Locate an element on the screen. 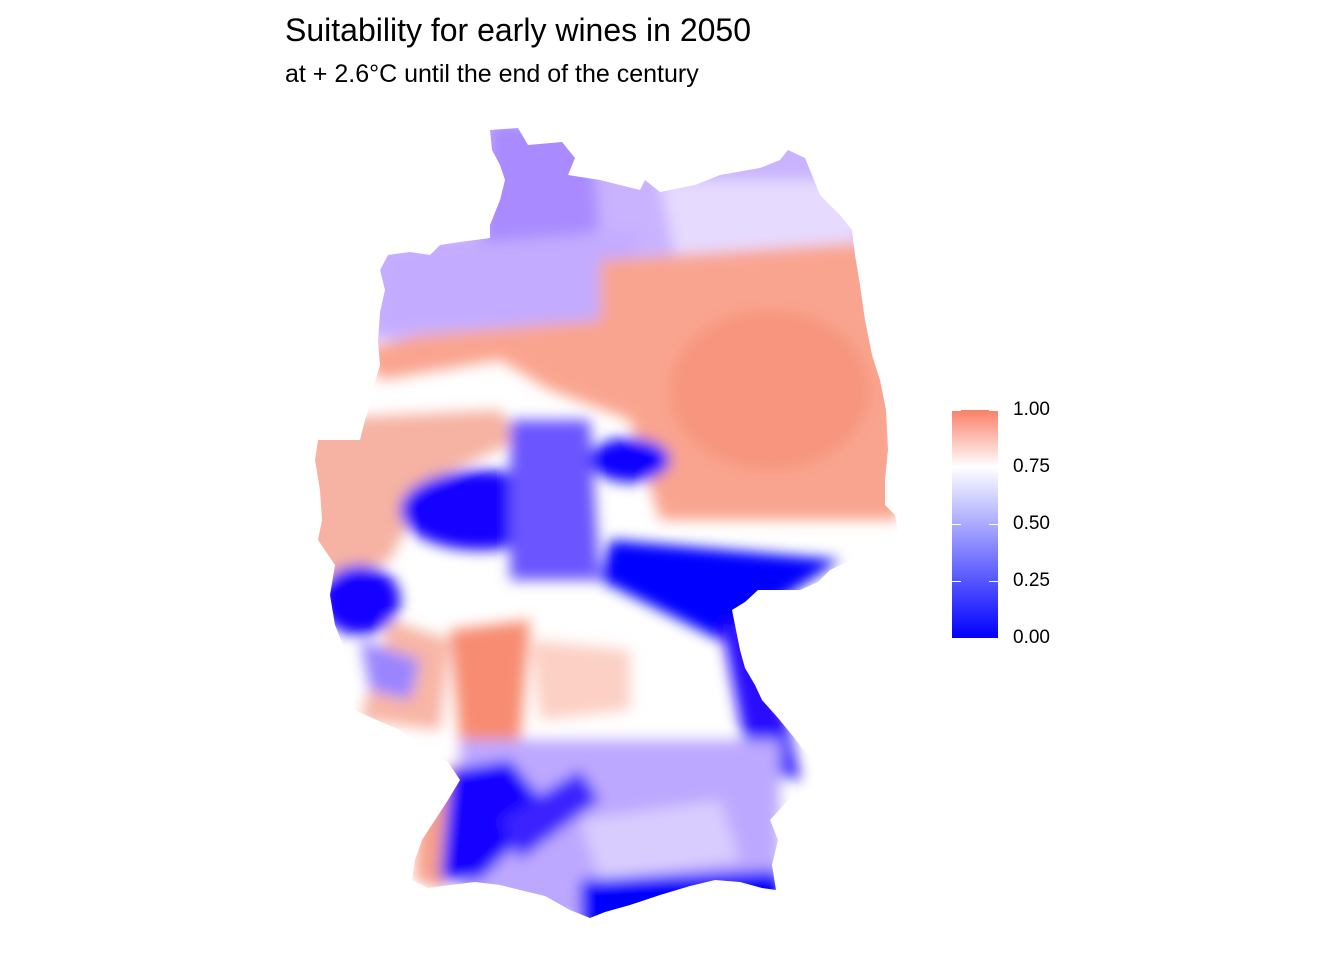  chart-title: Suitability for early wines in 2050 is located at coordinates (518, 30).